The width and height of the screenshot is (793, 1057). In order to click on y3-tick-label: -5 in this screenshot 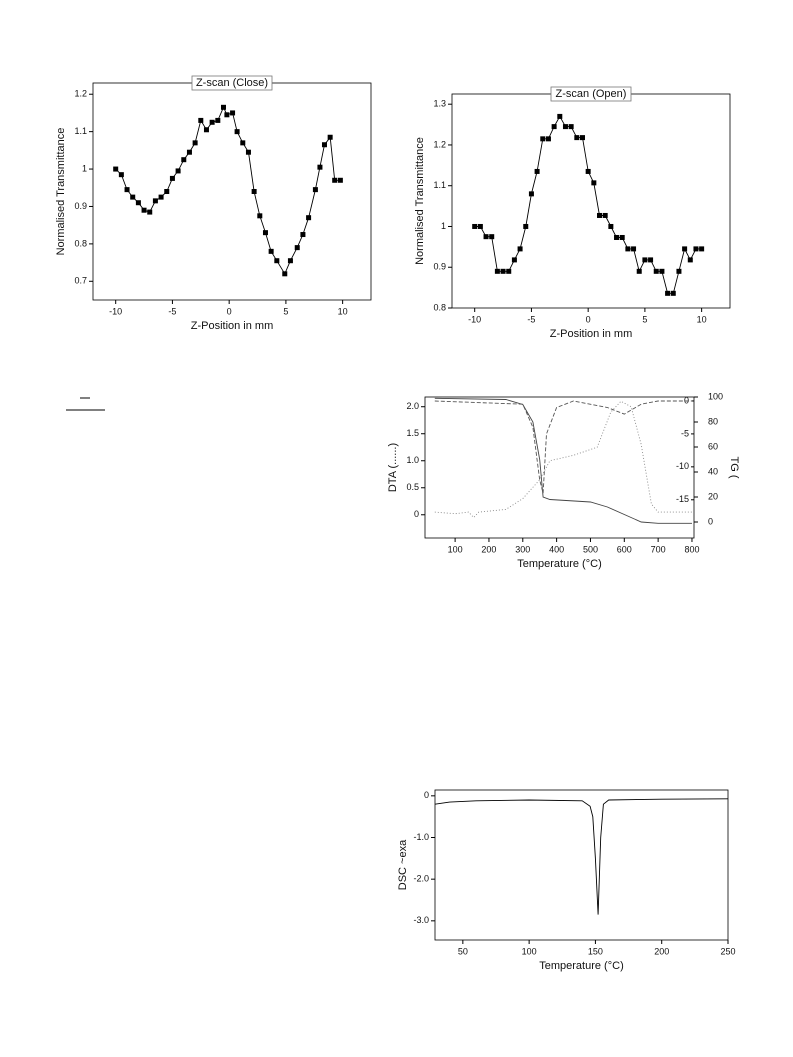, I will do `click(685, 433)`.